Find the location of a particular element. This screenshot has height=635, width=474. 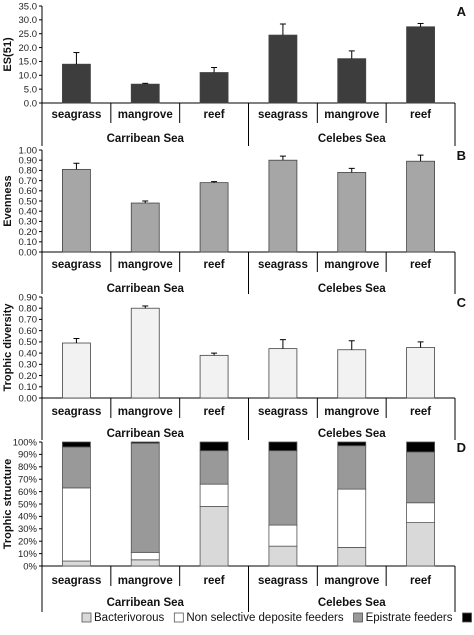

panel-label: C is located at coordinates (462, 302).